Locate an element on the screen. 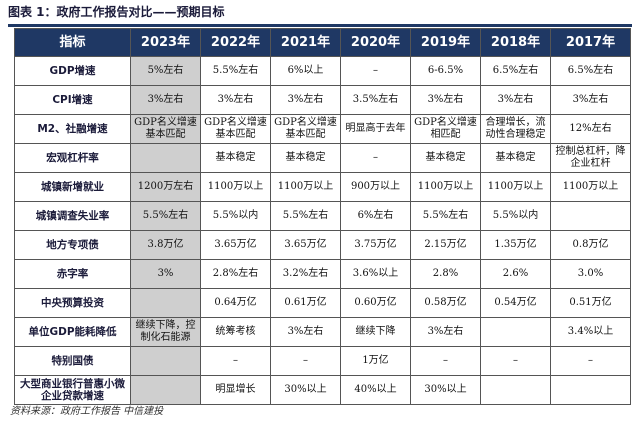 Image resolution: width=640 pixels, height=421 pixels. row-label: 特别国债 is located at coordinates (72, 361).